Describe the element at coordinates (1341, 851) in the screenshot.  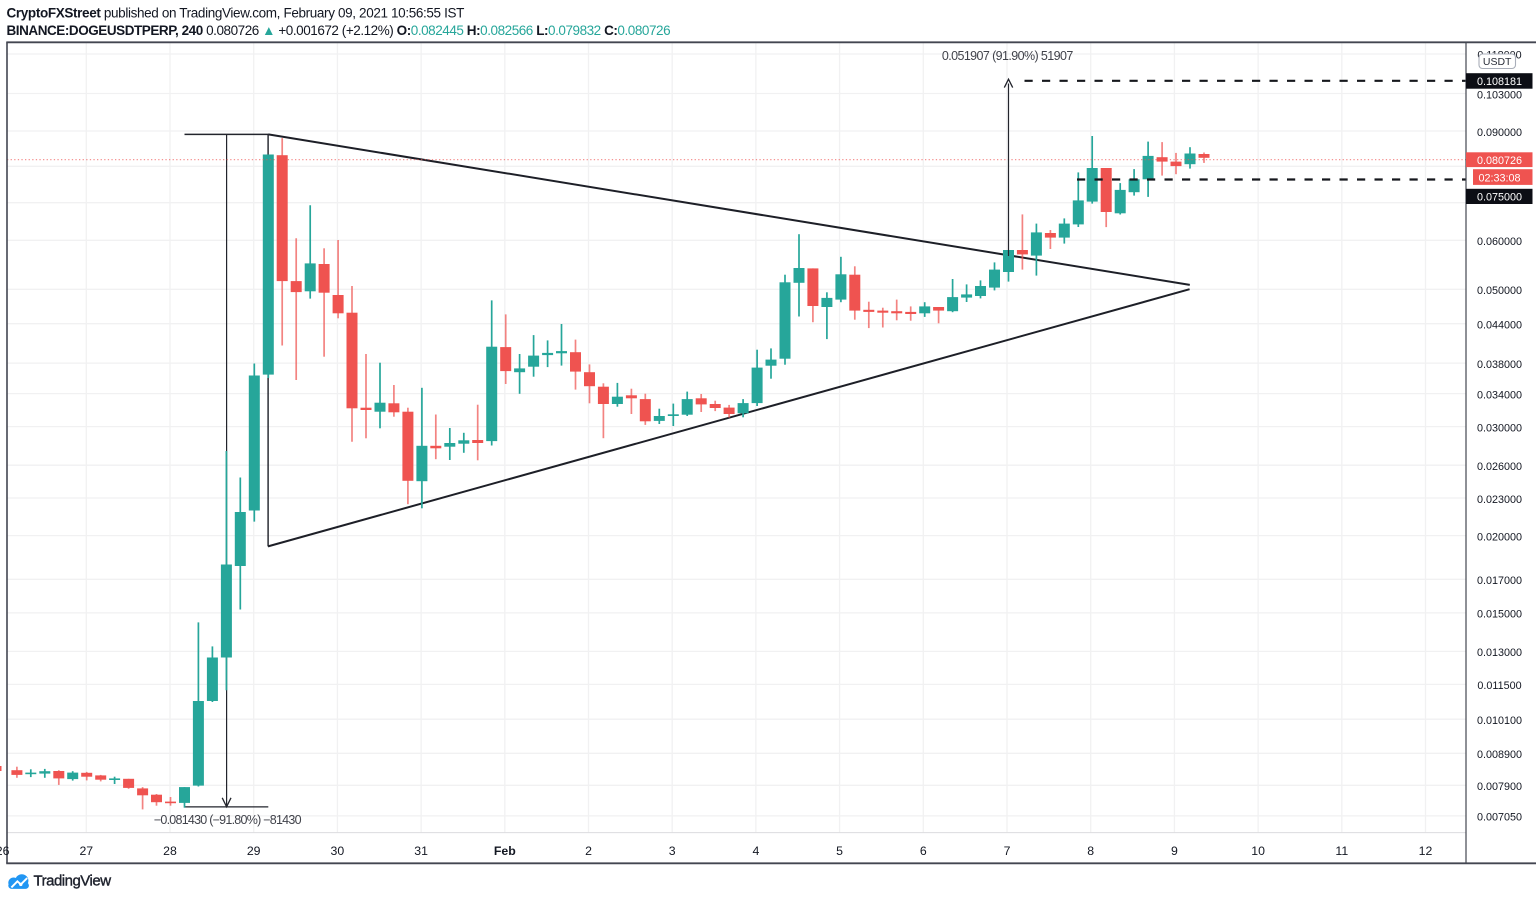
I see `svg-text: 11` at that location.